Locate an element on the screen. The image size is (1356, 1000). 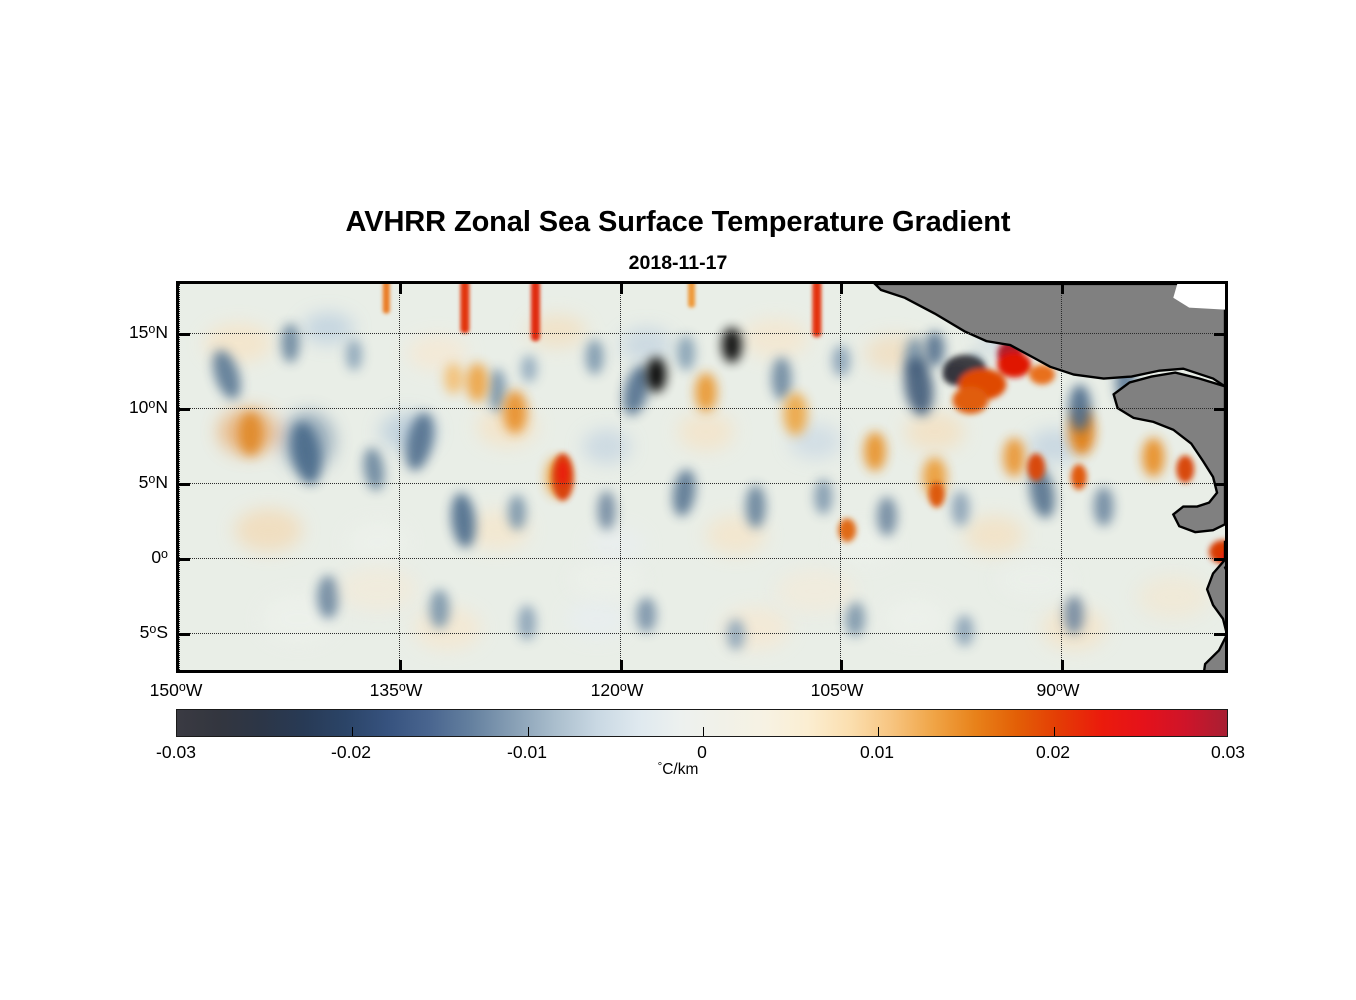
xtick-90w-bottom is located at coordinates (1062, 665).